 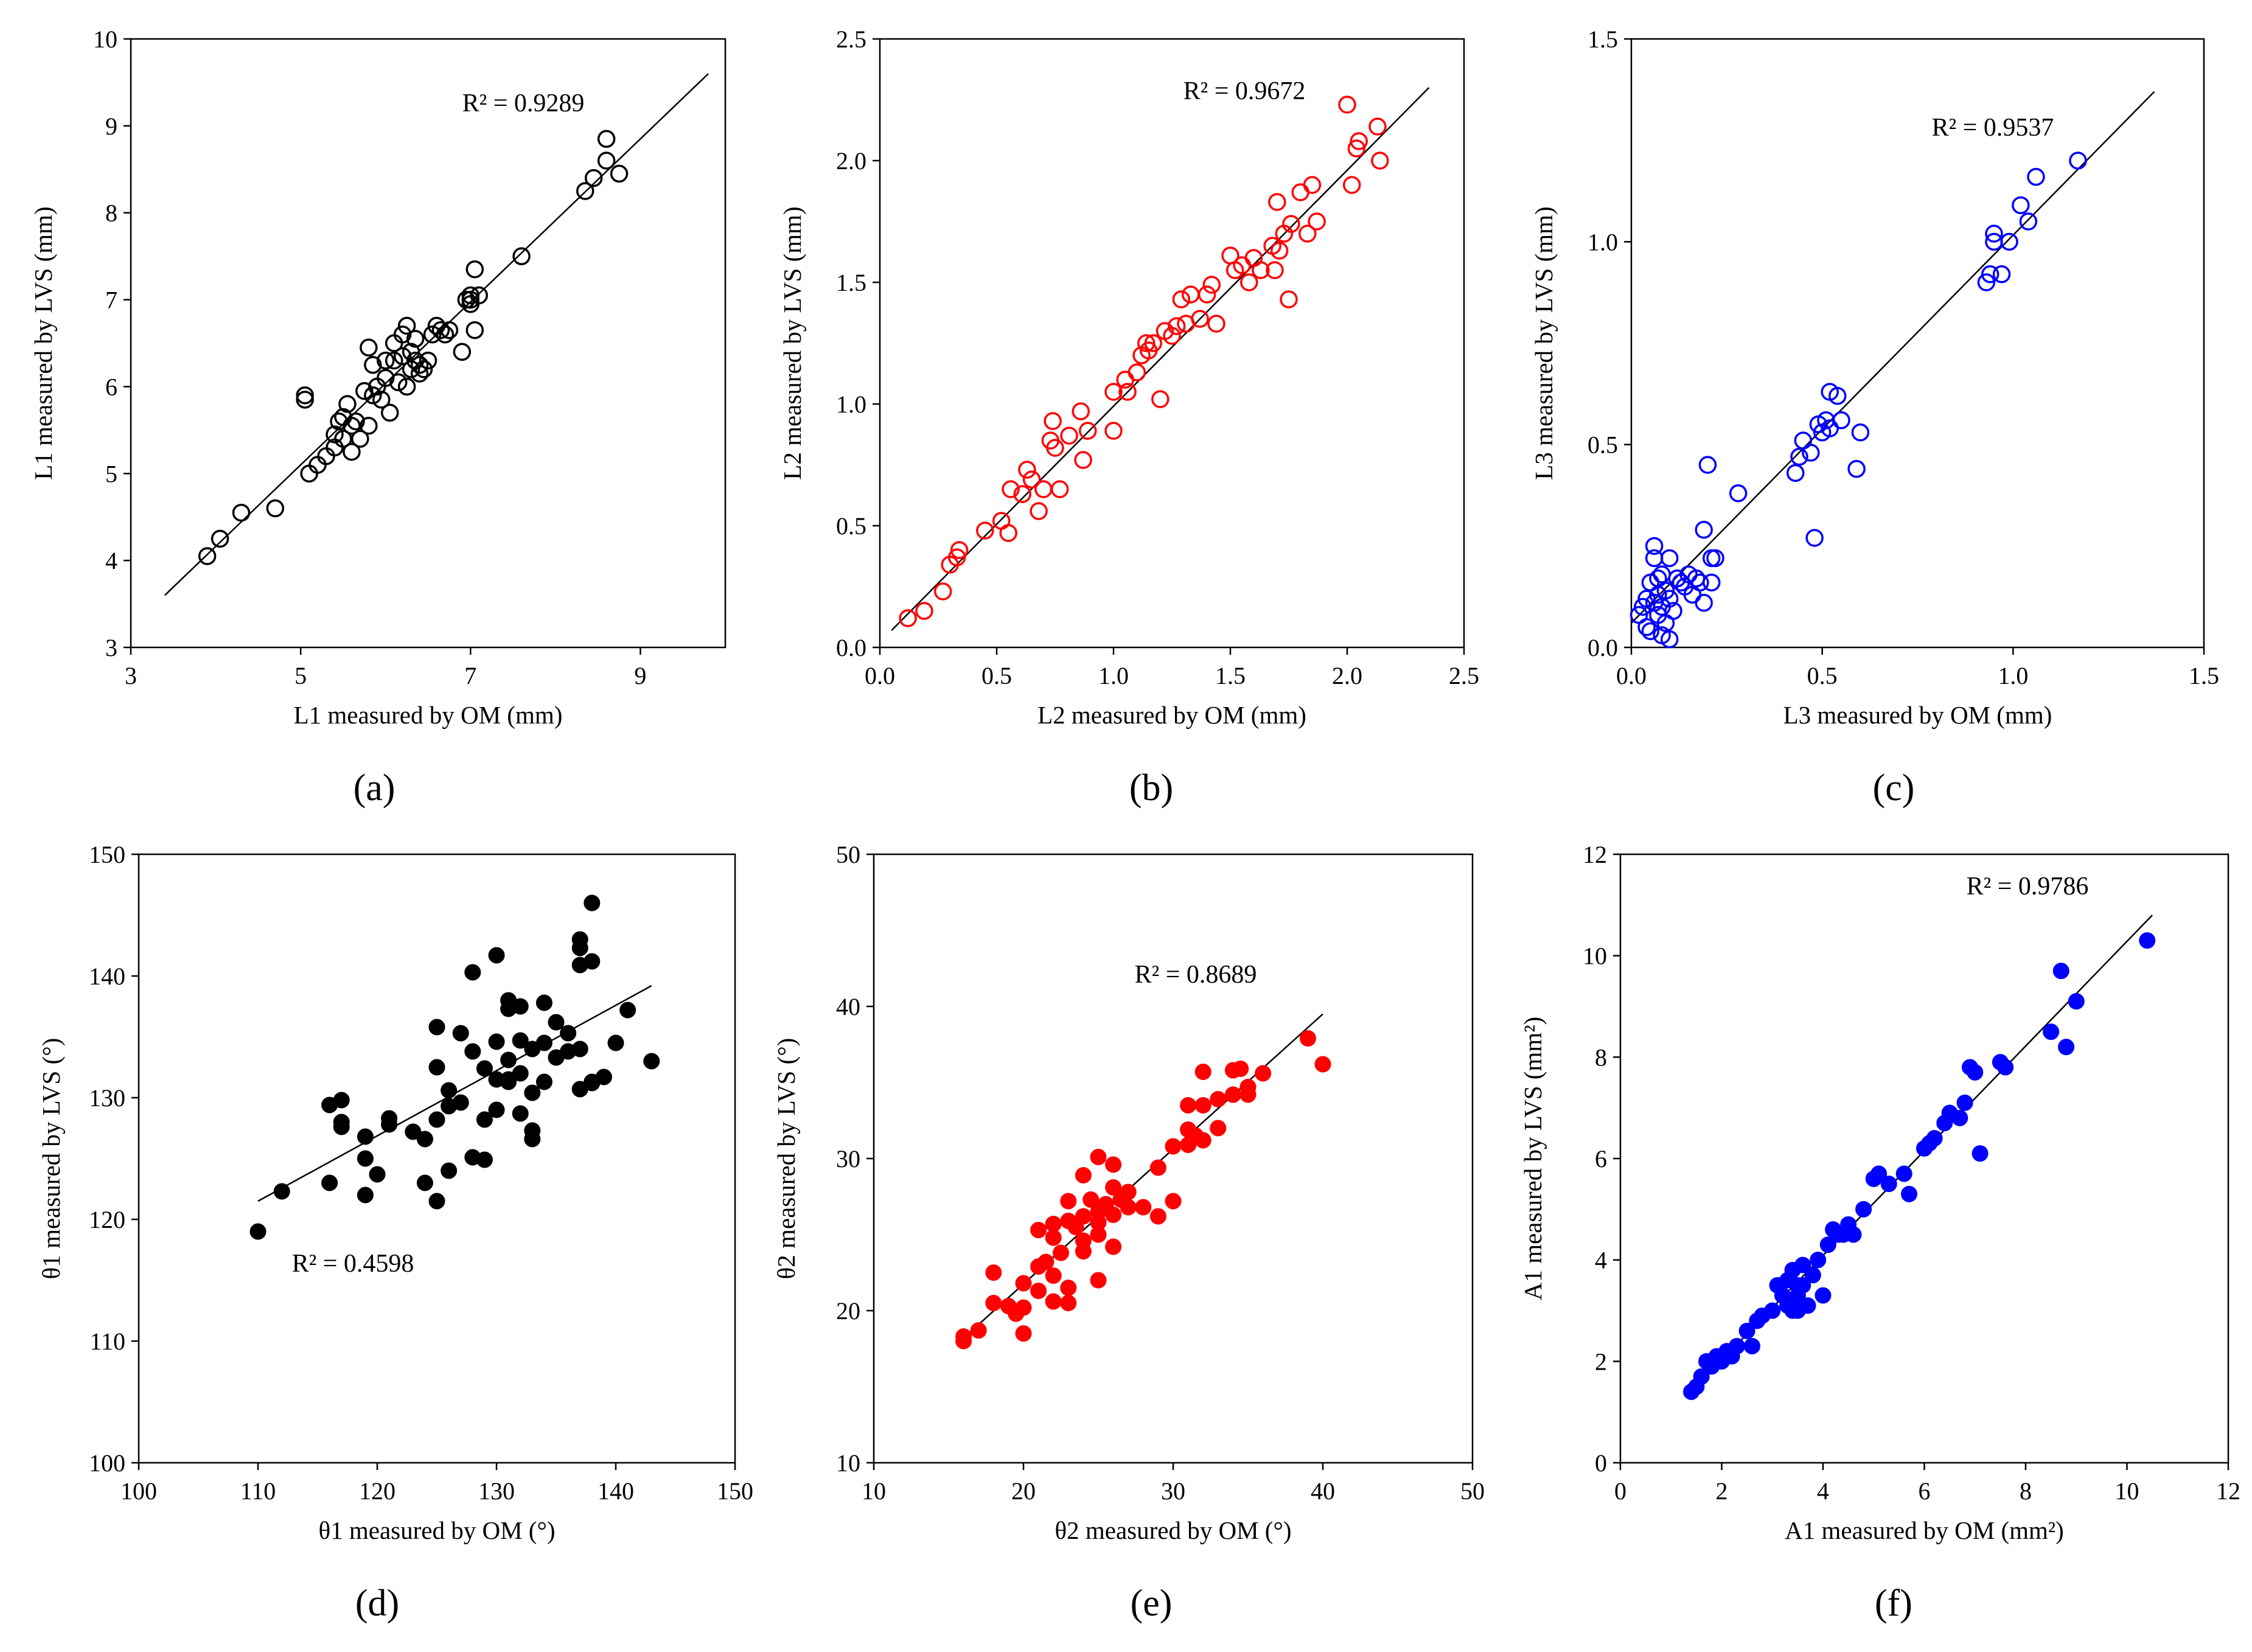 What do you see at coordinates (2127, 1491) in the screenshot?
I see `x-tick-label: 10` at bounding box center [2127, 1491].